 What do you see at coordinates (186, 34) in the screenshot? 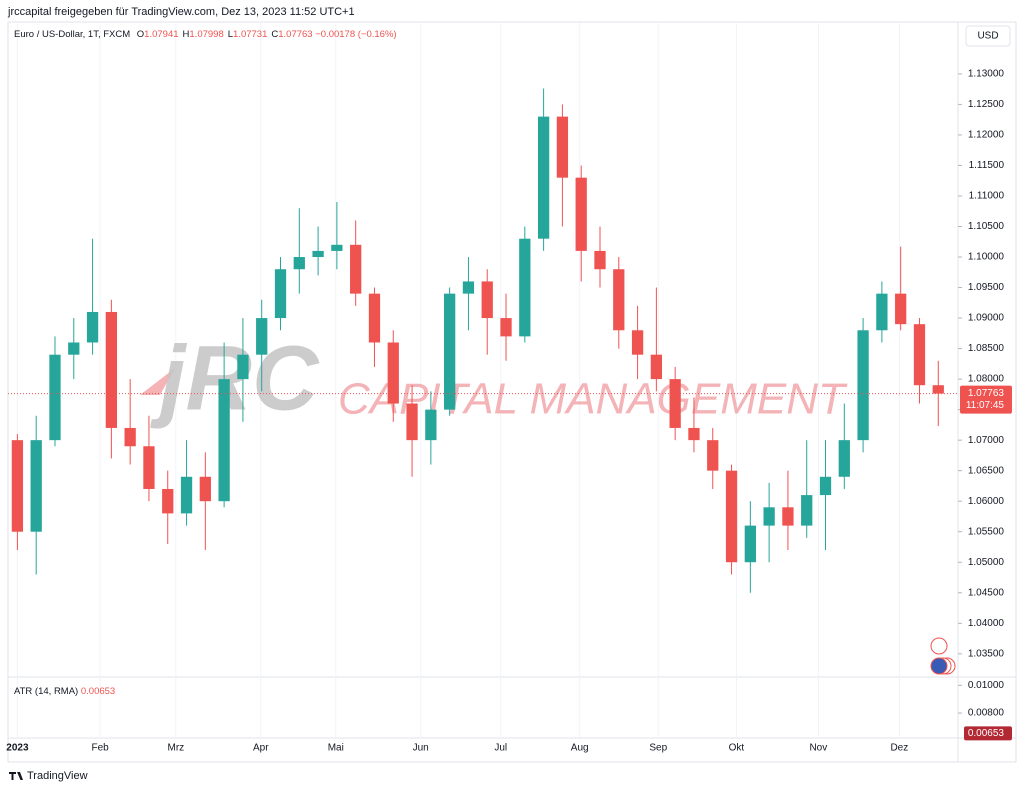
I see `ohlc-key: H` at bounding box center [186, 34].